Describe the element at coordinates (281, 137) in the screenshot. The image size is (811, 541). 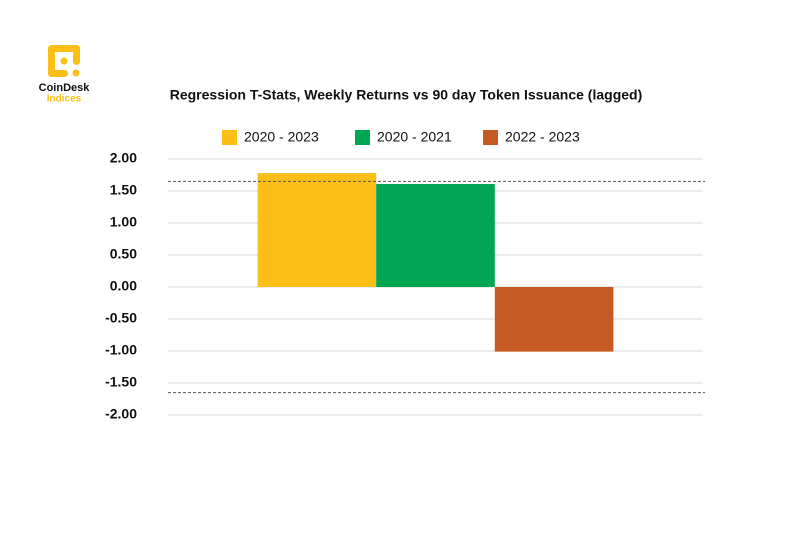
I see `legend-label: 2020 - 2023` at that location.